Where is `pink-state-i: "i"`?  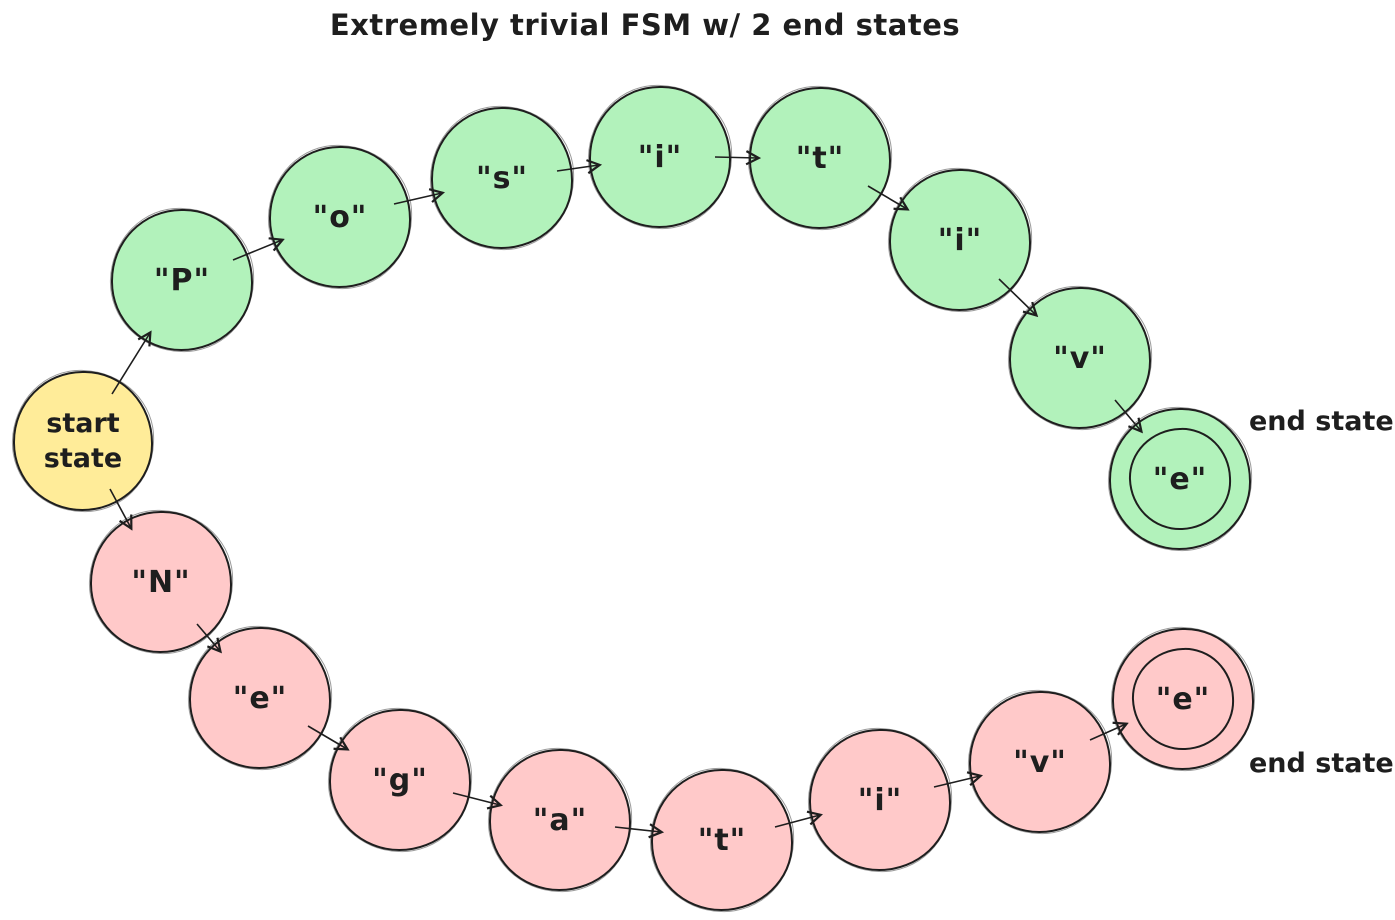
pink-state-i: "i" is located at coordinates (880, 800).